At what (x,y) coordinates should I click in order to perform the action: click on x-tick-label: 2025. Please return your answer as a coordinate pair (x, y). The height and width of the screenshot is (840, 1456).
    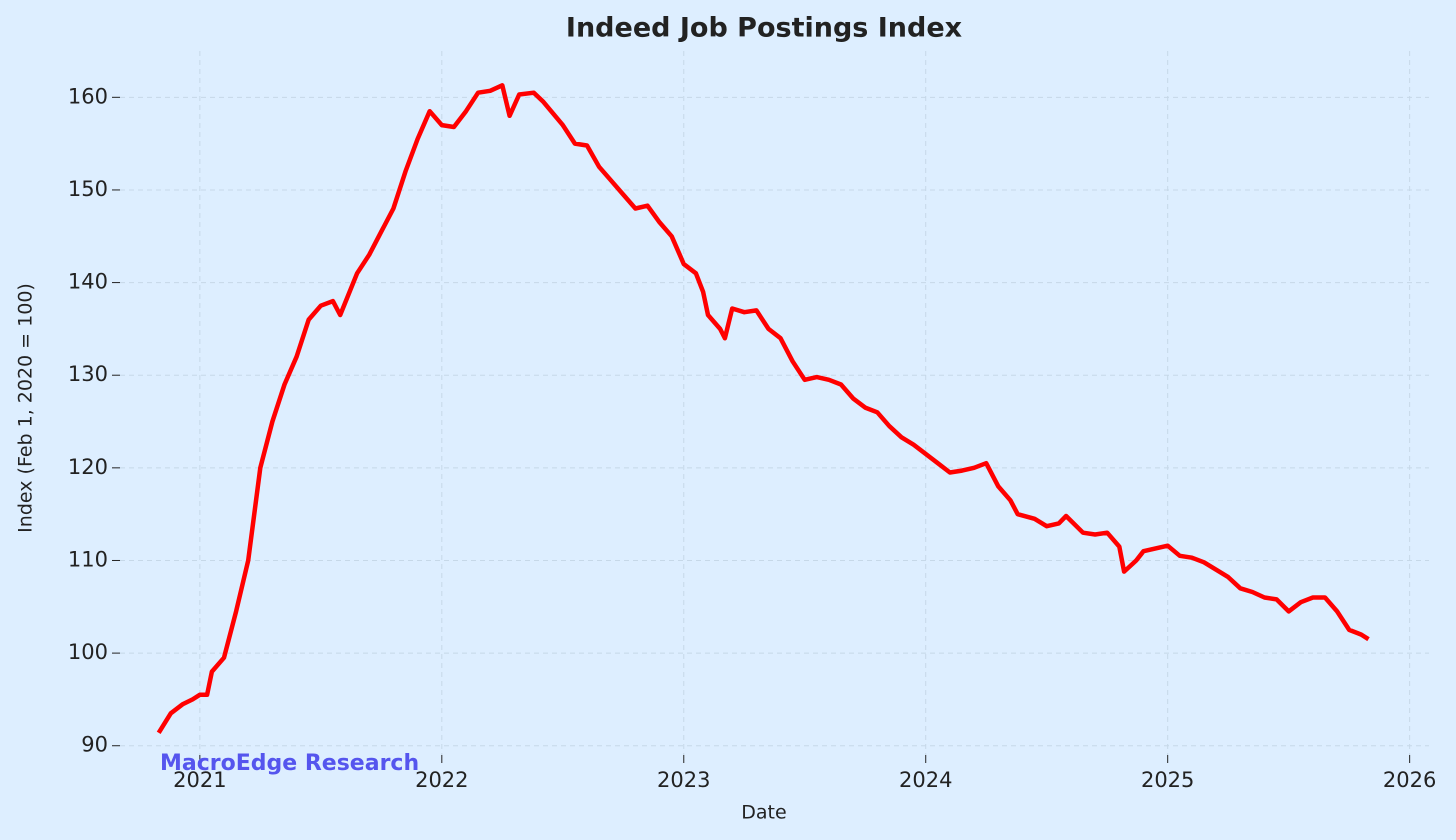
    Looking at the image, I should click on (1167, 780).